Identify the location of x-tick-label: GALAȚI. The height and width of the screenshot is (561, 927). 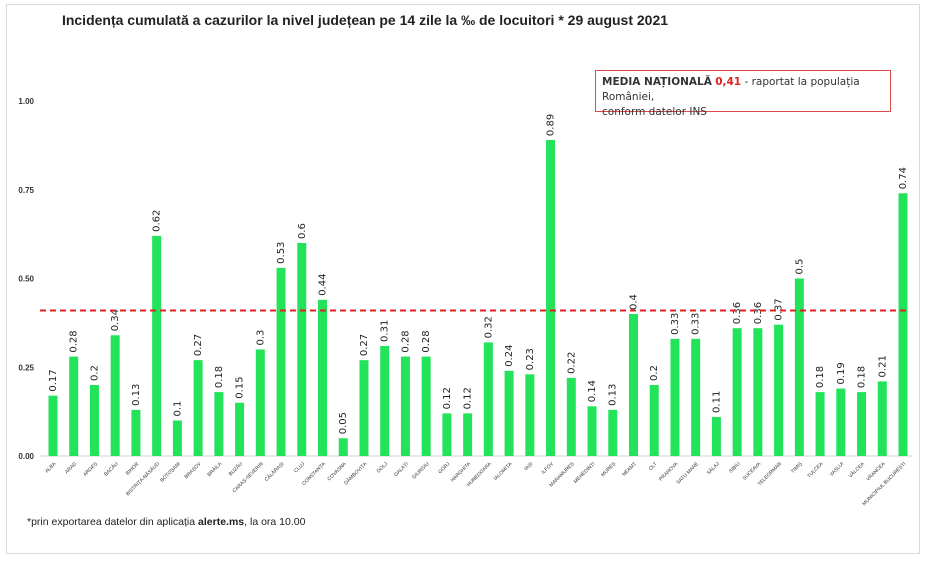
(401, 469).